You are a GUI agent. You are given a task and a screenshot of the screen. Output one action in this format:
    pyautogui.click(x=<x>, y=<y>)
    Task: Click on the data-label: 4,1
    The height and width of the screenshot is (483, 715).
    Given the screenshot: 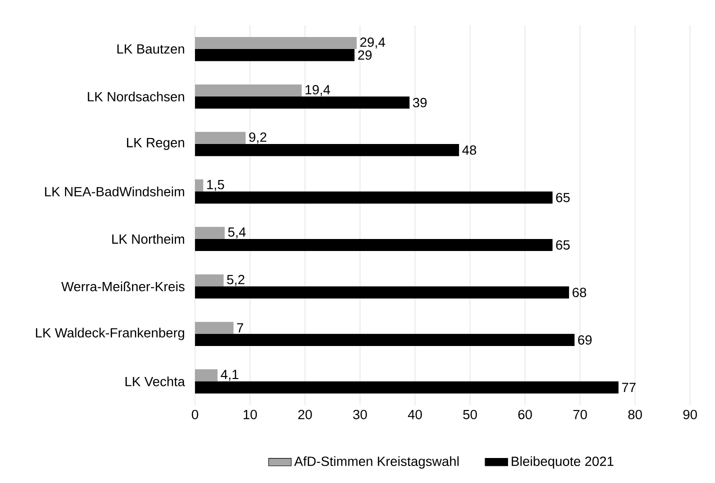 What is the action you would take?
    pyautogui.click(x=229, y=375)
    